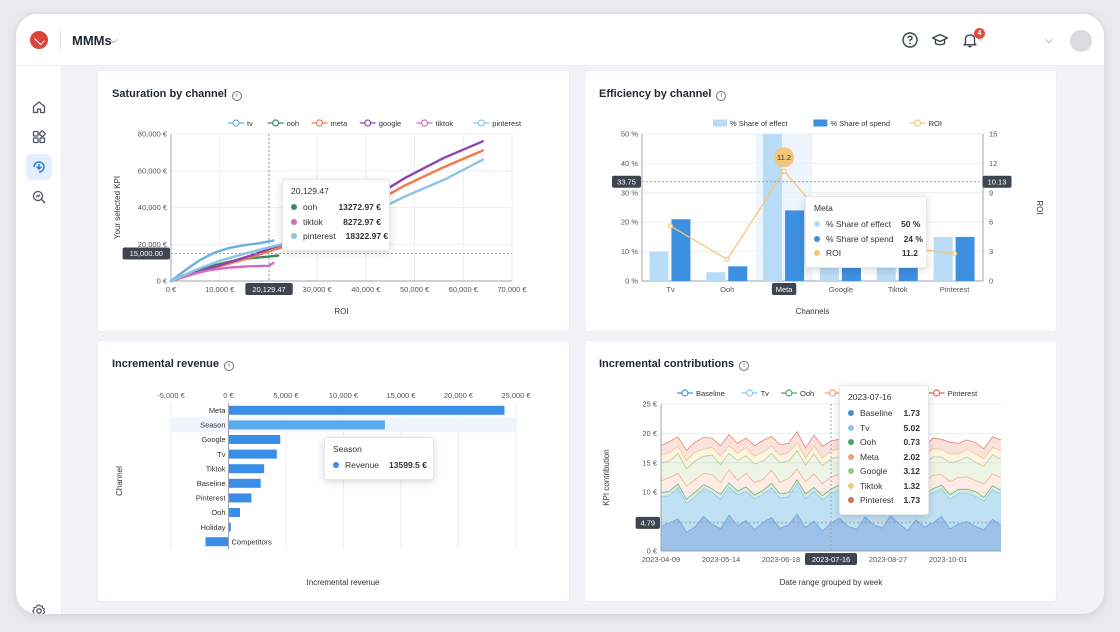 This screenshot has height=632, width=1120. I want to click on legend-label: tv, so click(250, 123).